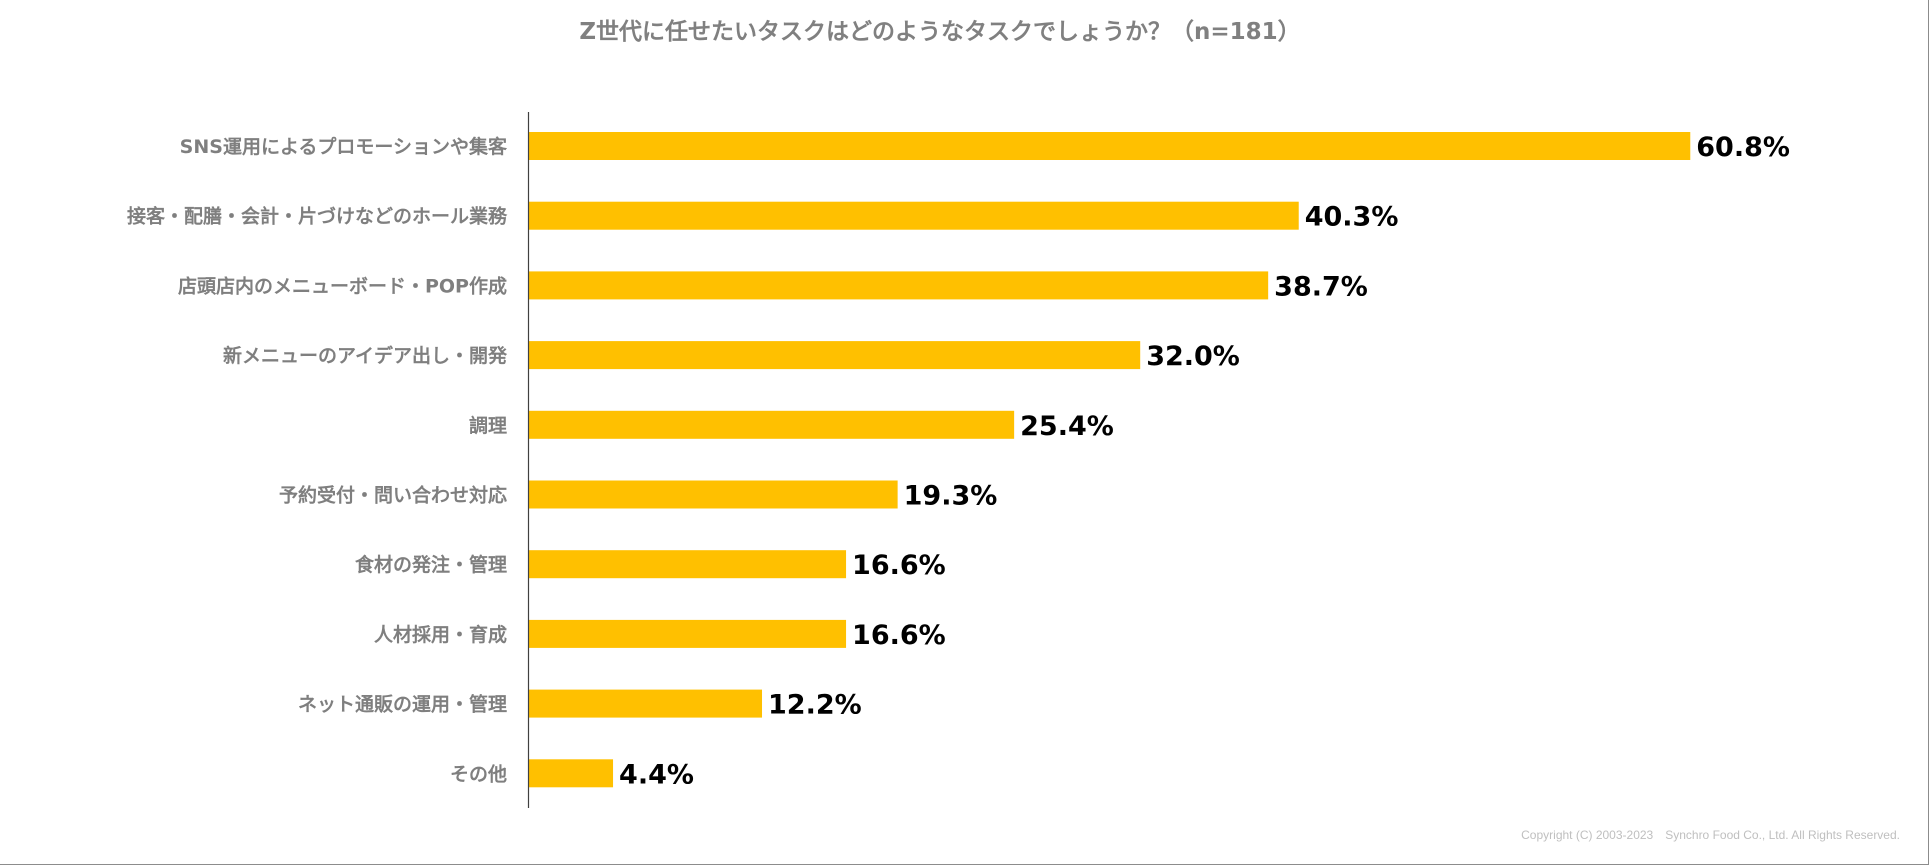 Image resolution: width=1930 pixels, height=866 pixels. Describe the element at coordinates (1321, 286) in the screenshot. I see `data-label: 38.7%` at that location.